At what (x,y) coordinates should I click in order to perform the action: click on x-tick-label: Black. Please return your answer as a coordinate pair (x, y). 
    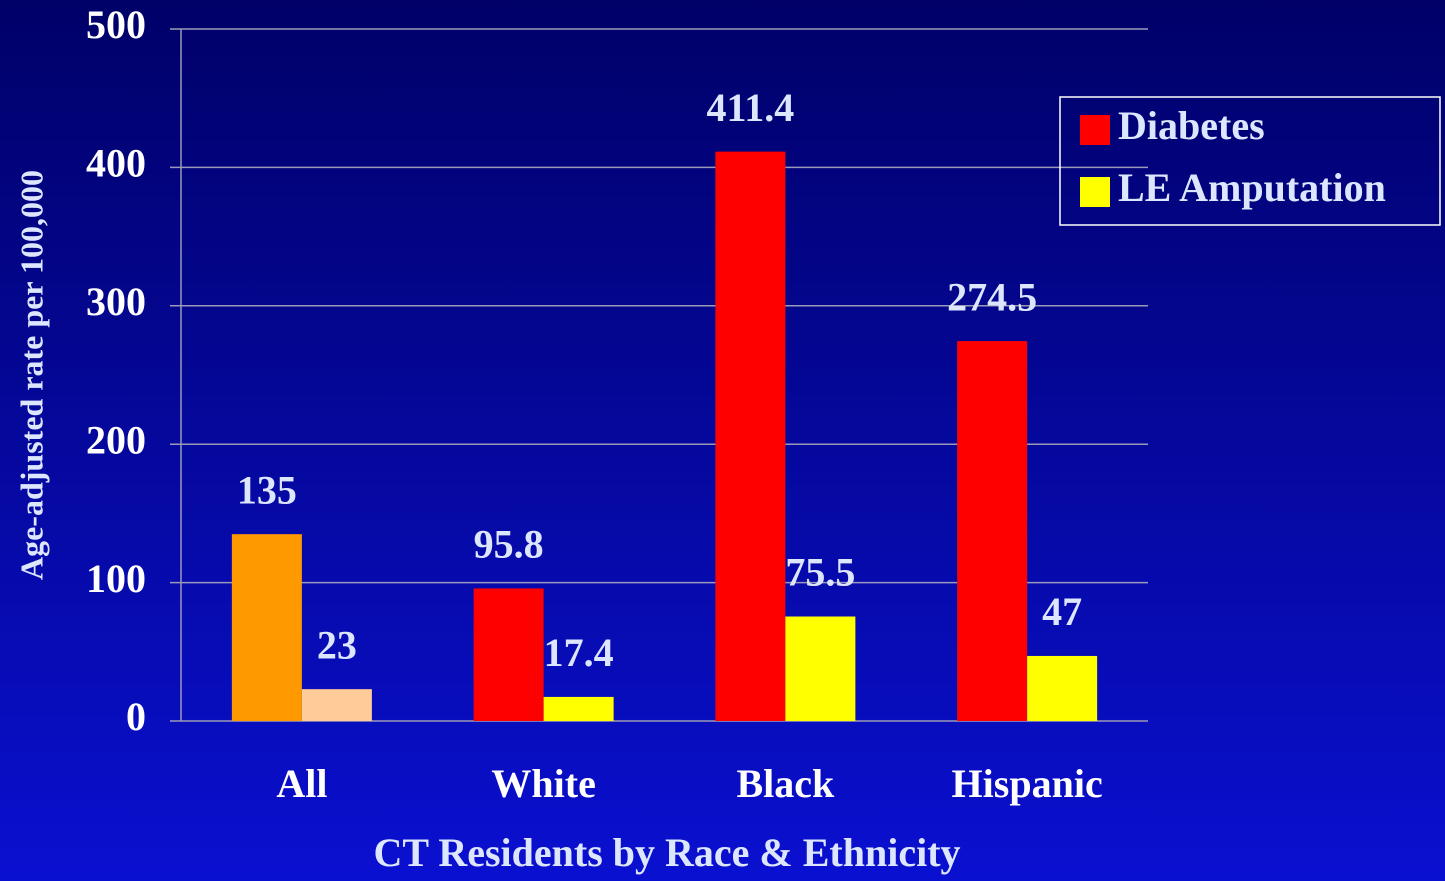
    Looking at the image, I should click on (785, 783).